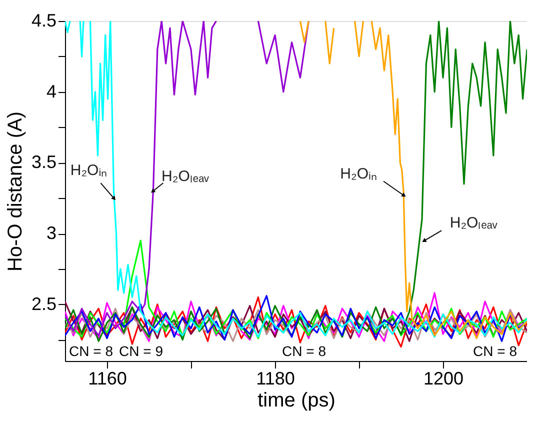 The height and width of the screenshot is (422, 552). What do you see at coordinates (141, 351) in the screenshot?
I see `annotation: CN = 9` at bounding box center [141, 351].